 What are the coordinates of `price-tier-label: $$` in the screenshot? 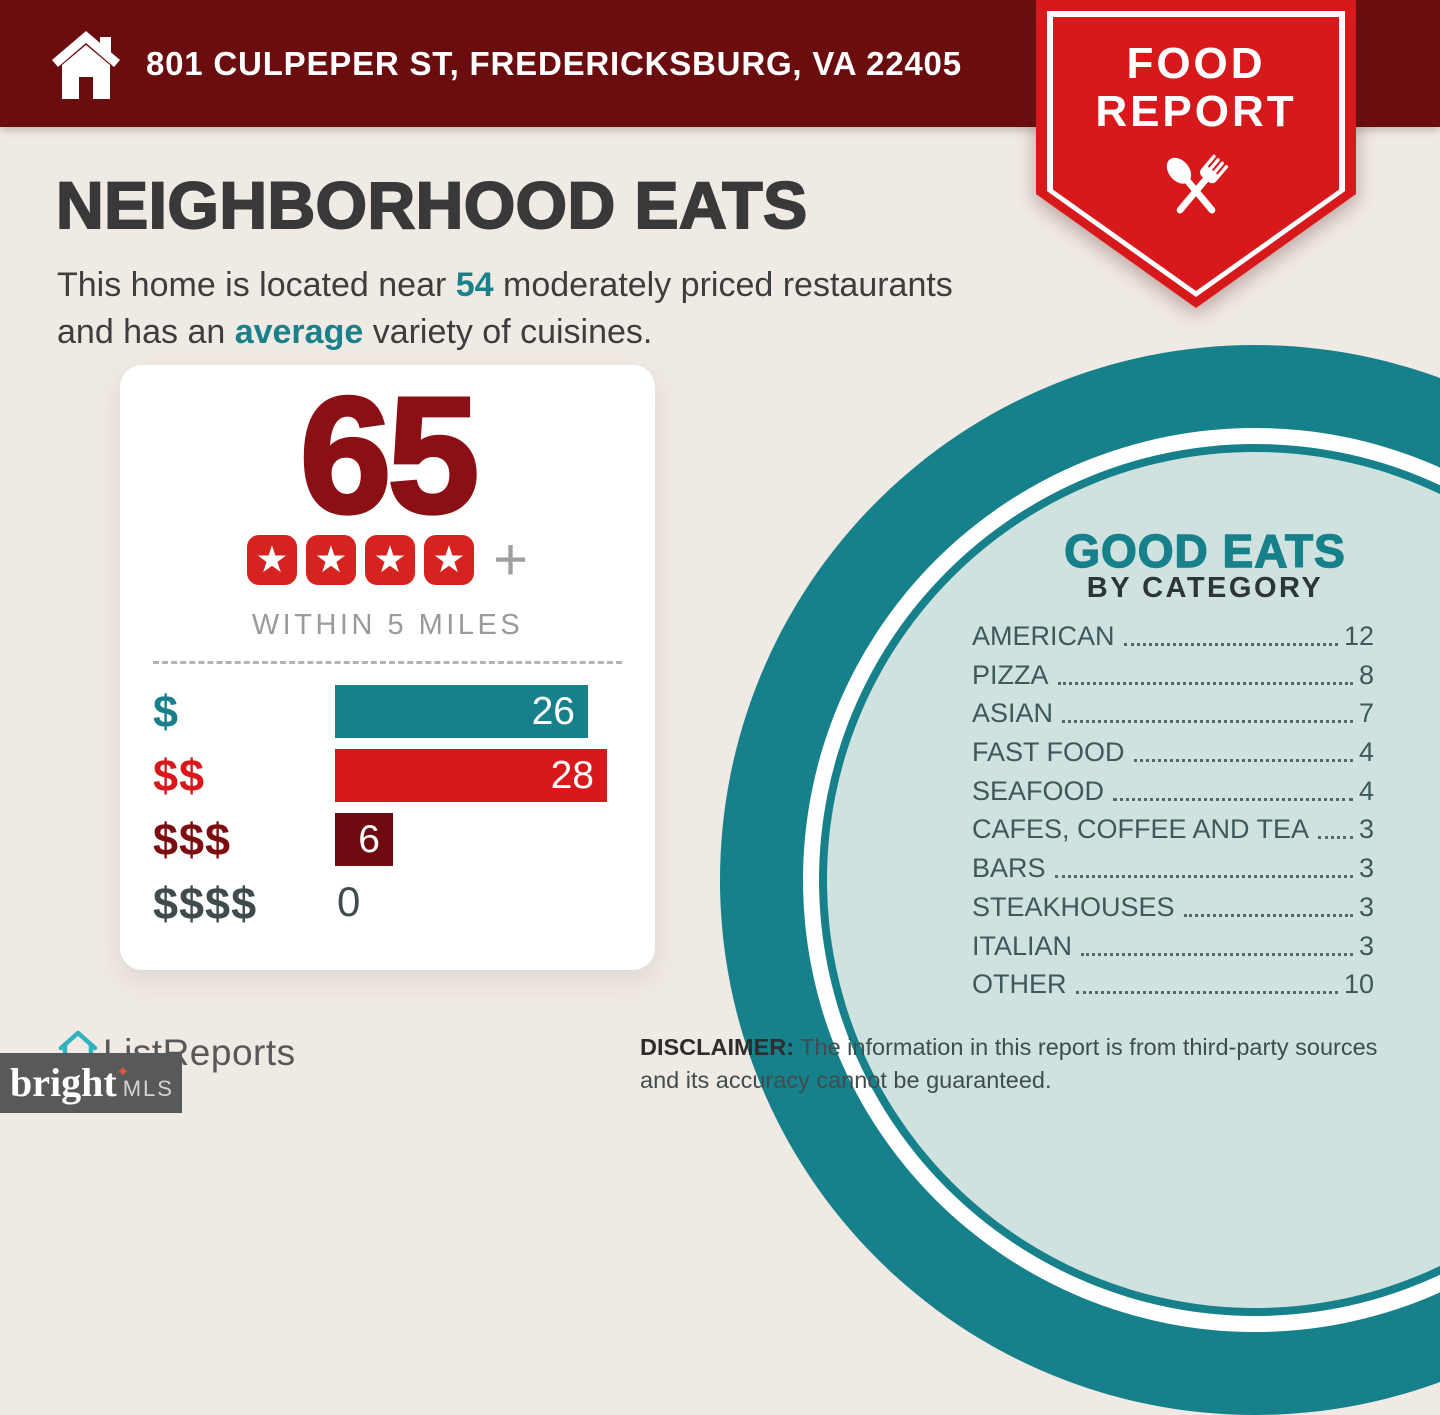 It's located at (179, 775).